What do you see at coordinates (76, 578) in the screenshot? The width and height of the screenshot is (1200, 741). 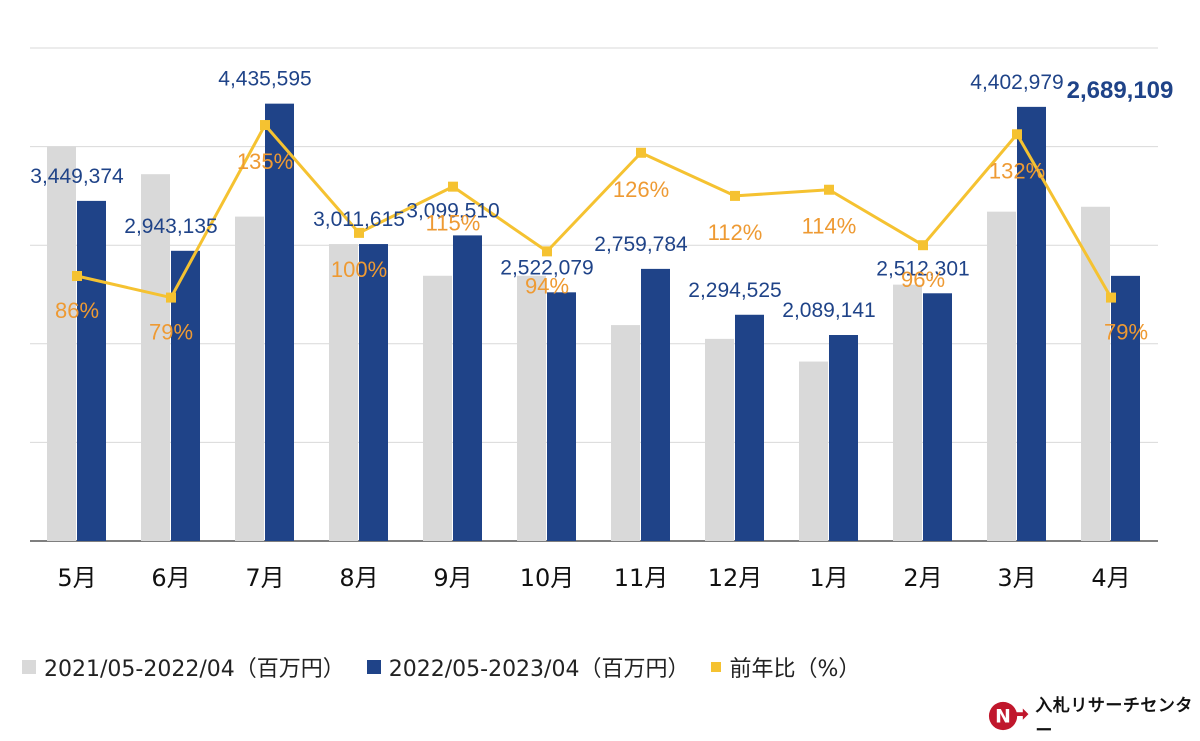 I see `x-tick-label: 5月` at bounding box center [76, 578].